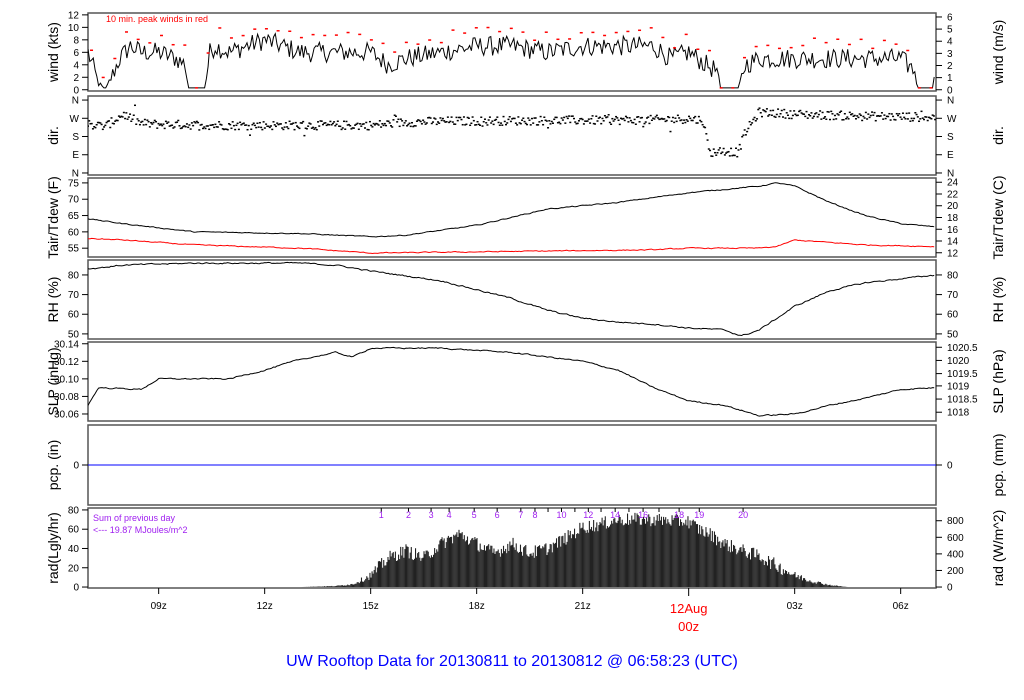 The width and height of the screenshot is (1024, 700). I want to click on temp-left-axis-title: Tair/Tdew (F), so click(53, 217).